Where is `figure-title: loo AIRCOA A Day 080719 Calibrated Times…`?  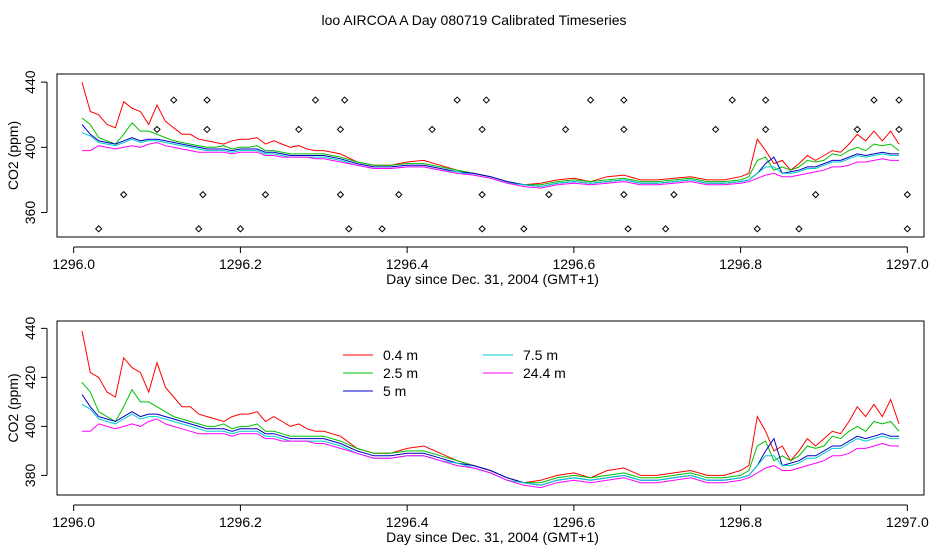 figure-title: loo AIRCOA A Day 080719 Calibrated Times… is located at coordinates (473, 20).